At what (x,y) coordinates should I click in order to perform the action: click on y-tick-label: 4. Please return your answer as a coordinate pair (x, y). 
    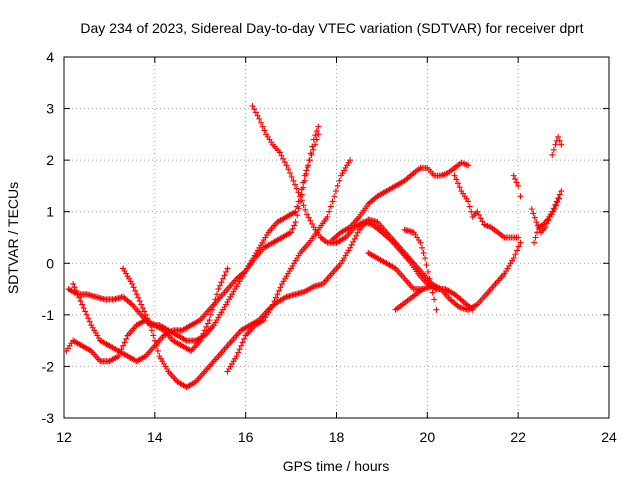
    Looking at the image, I should click on (50, 57).